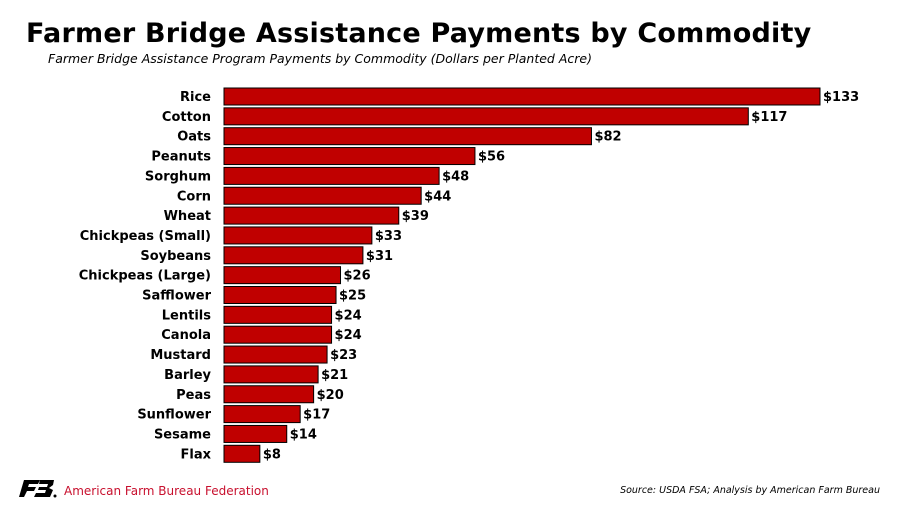 This screenshot has width=900, height=506. Describe the element at coordinates (186, 335) in the screenshot. I see `category-label: Canola` at that location.